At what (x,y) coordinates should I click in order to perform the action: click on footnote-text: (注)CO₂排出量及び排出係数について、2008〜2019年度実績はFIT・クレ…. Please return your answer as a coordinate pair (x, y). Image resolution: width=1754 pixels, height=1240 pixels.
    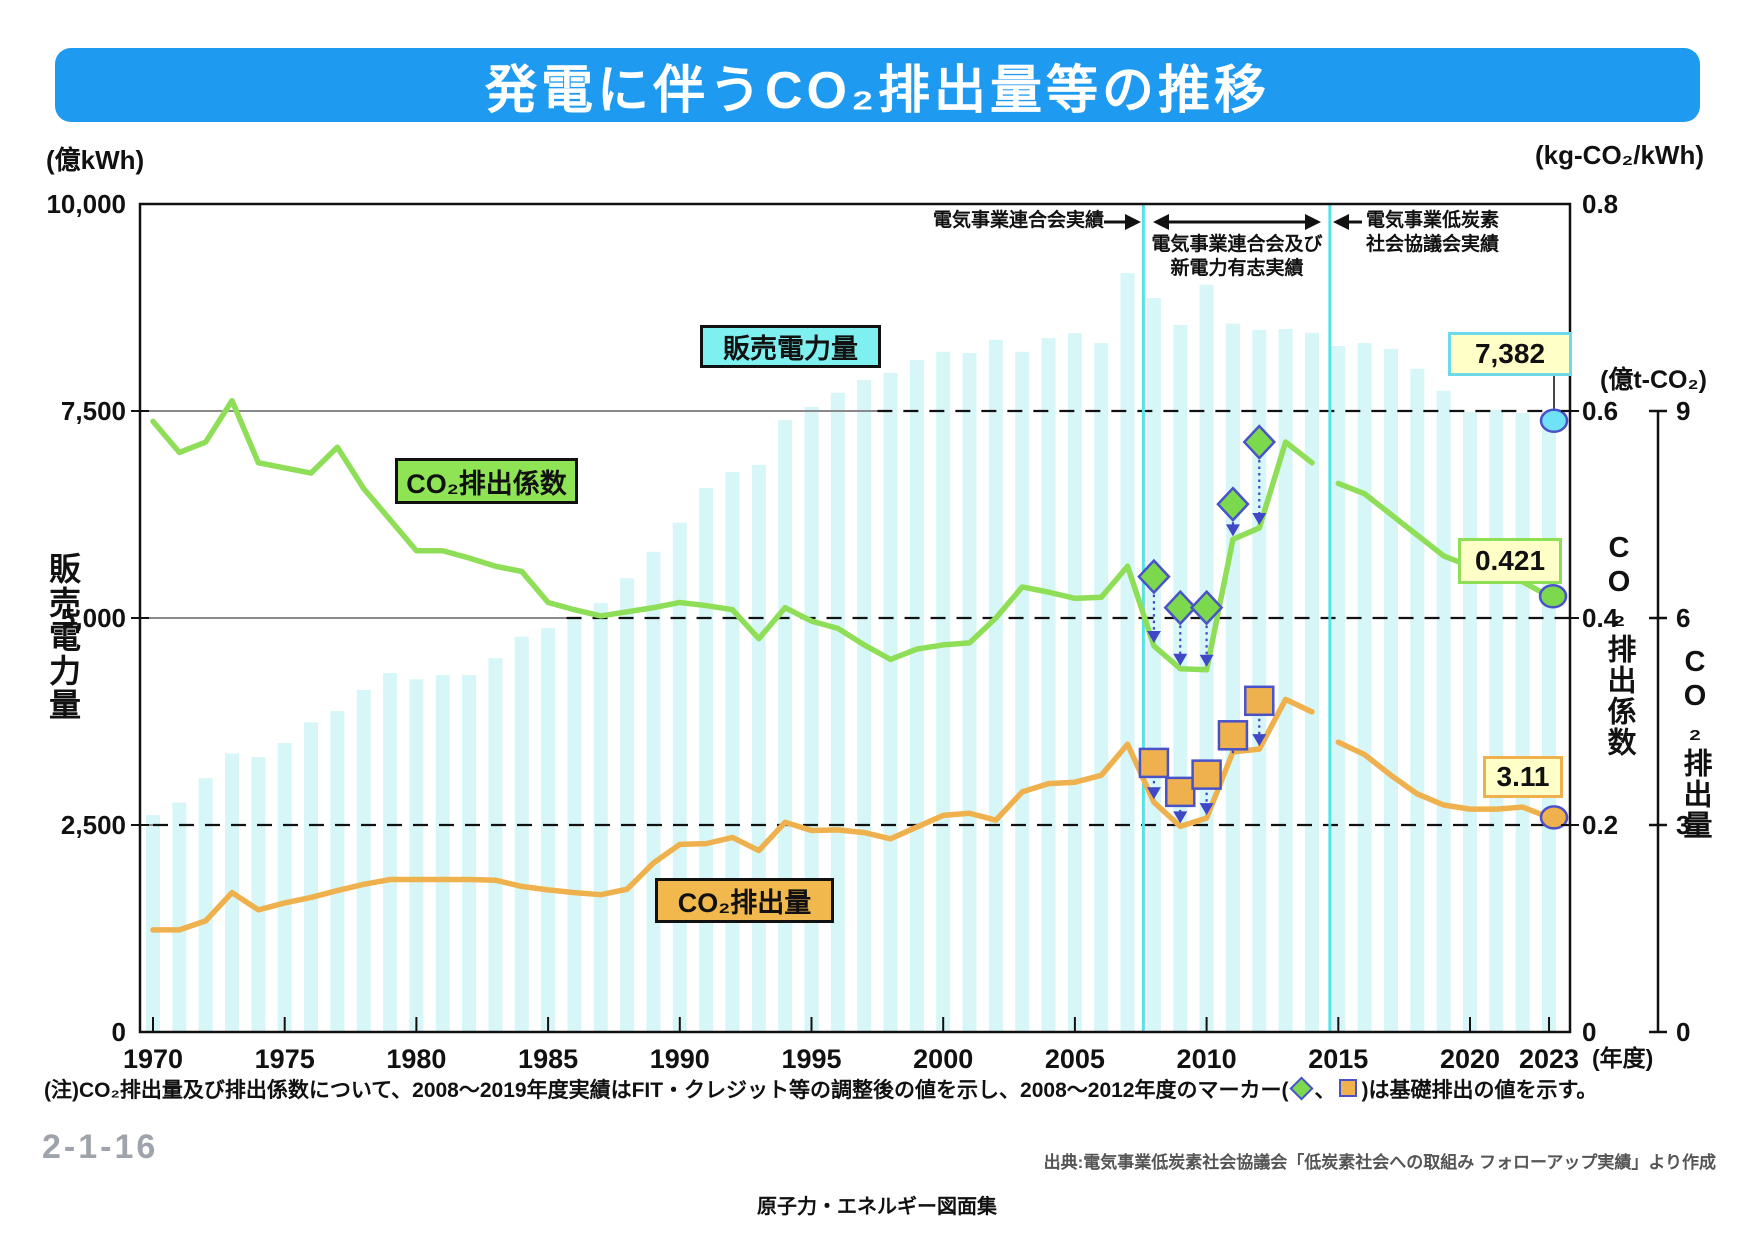
    Looking at the image, I should click on (666, 1090).